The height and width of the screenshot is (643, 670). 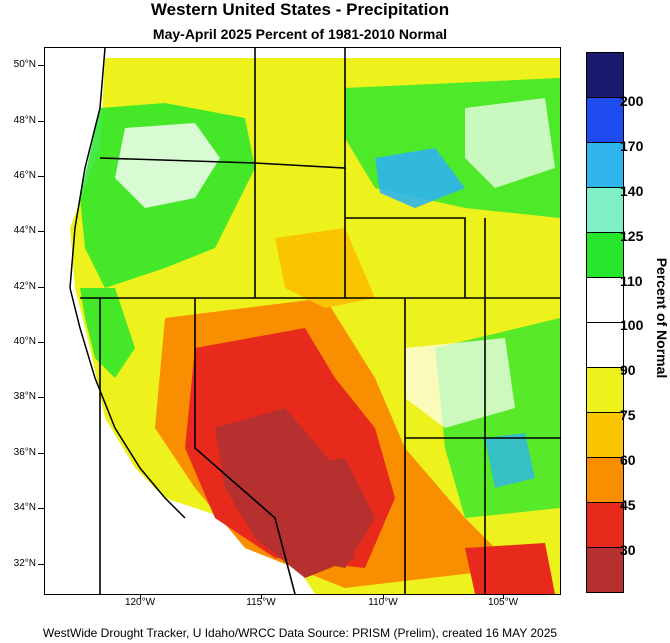 I want to click on region-montana-cyan, so click(x=420, y=178).